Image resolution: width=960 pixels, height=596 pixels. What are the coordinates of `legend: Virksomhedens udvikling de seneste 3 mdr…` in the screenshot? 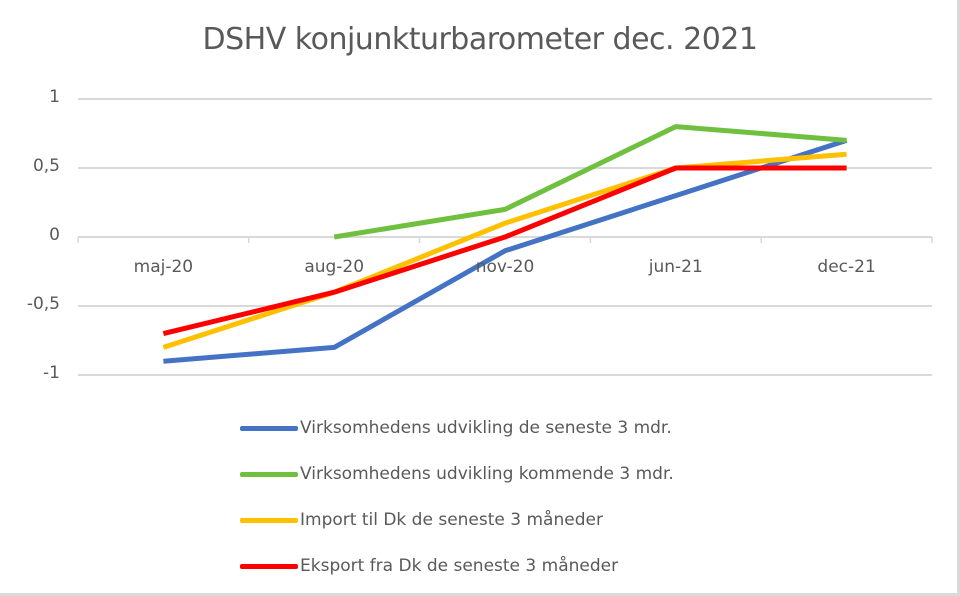 It's located at (457, 502).